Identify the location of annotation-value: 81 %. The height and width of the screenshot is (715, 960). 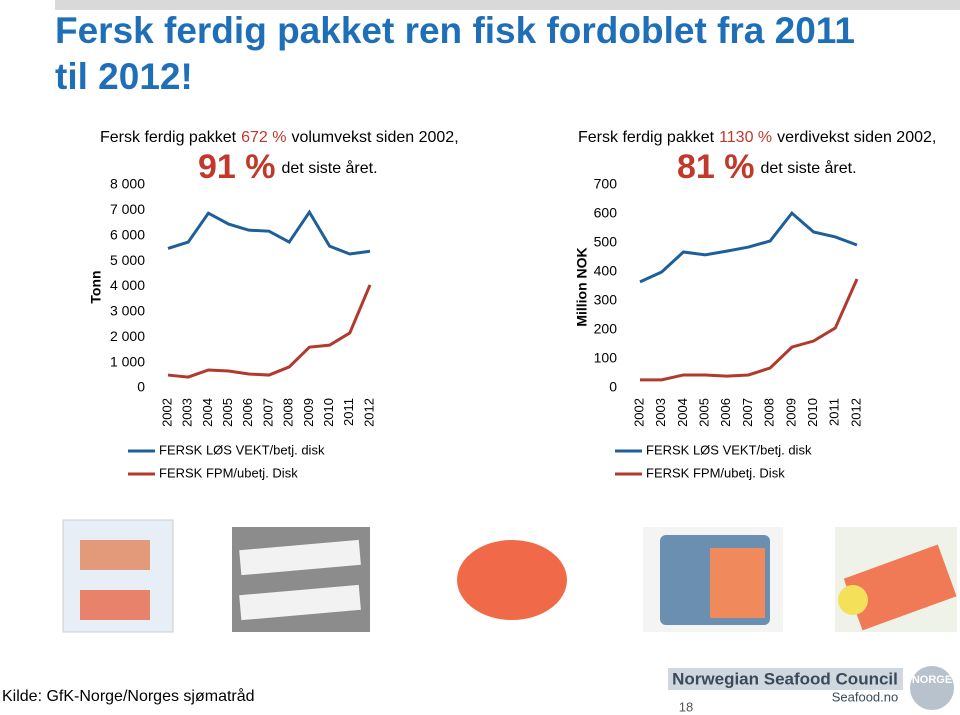
(716, 167).